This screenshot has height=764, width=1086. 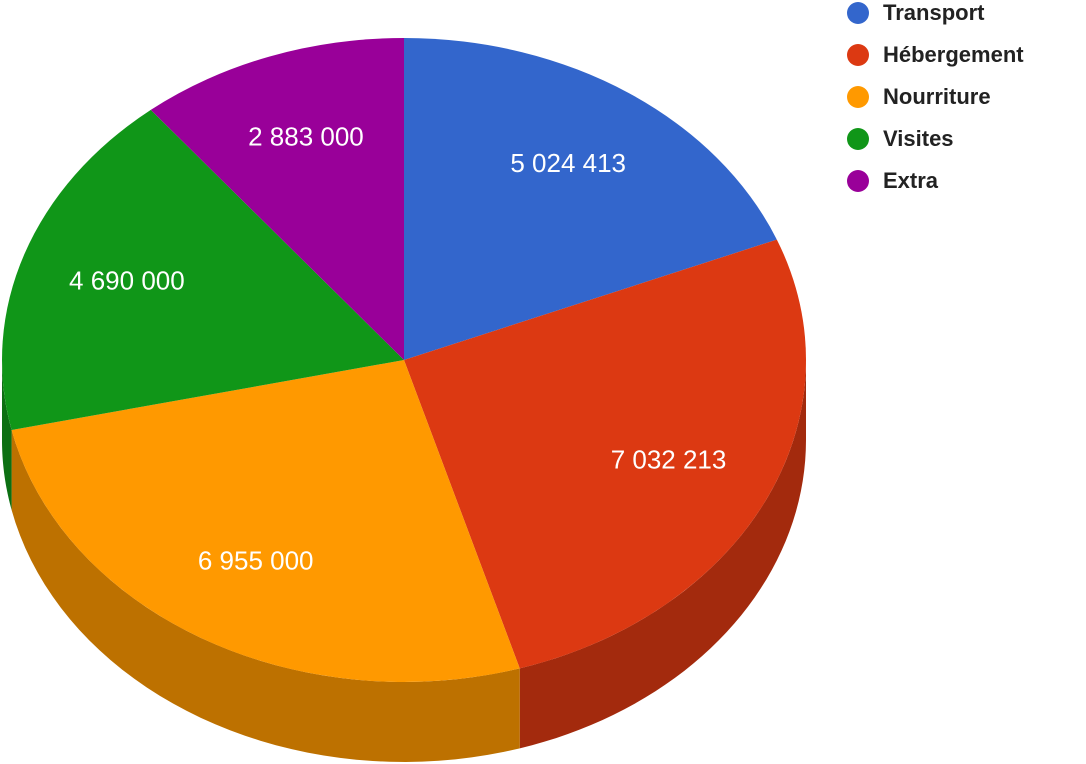 What do you see at coordinates (911, 180) in the screenshot?
I see `legend-label: Extra` at bounding box center [911, 180].